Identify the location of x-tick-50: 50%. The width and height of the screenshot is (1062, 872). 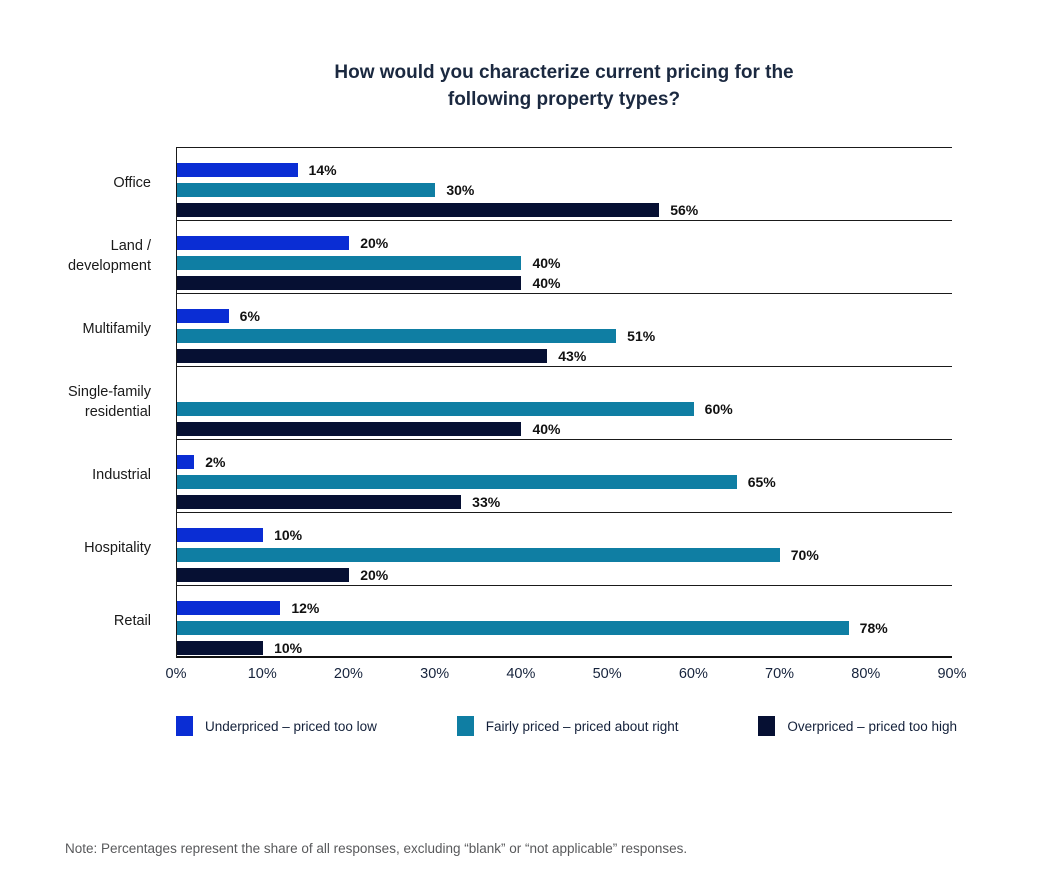
(607, 674).